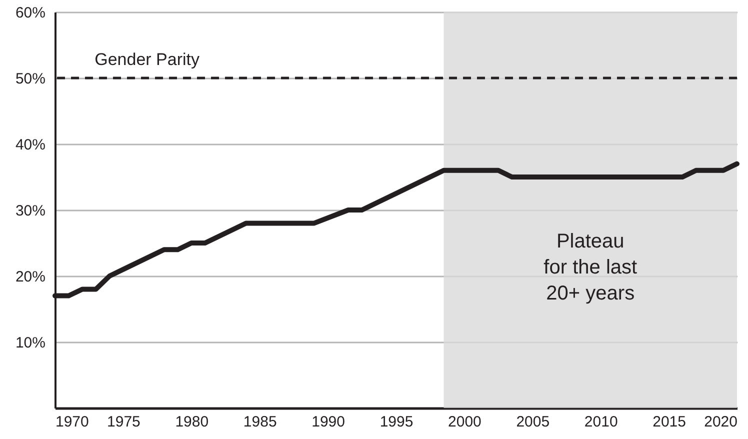  What do you see at coordinates (30, 277) in the screenshot?
I see `y-tick-label: 20%` at bounding box center [30, 277].